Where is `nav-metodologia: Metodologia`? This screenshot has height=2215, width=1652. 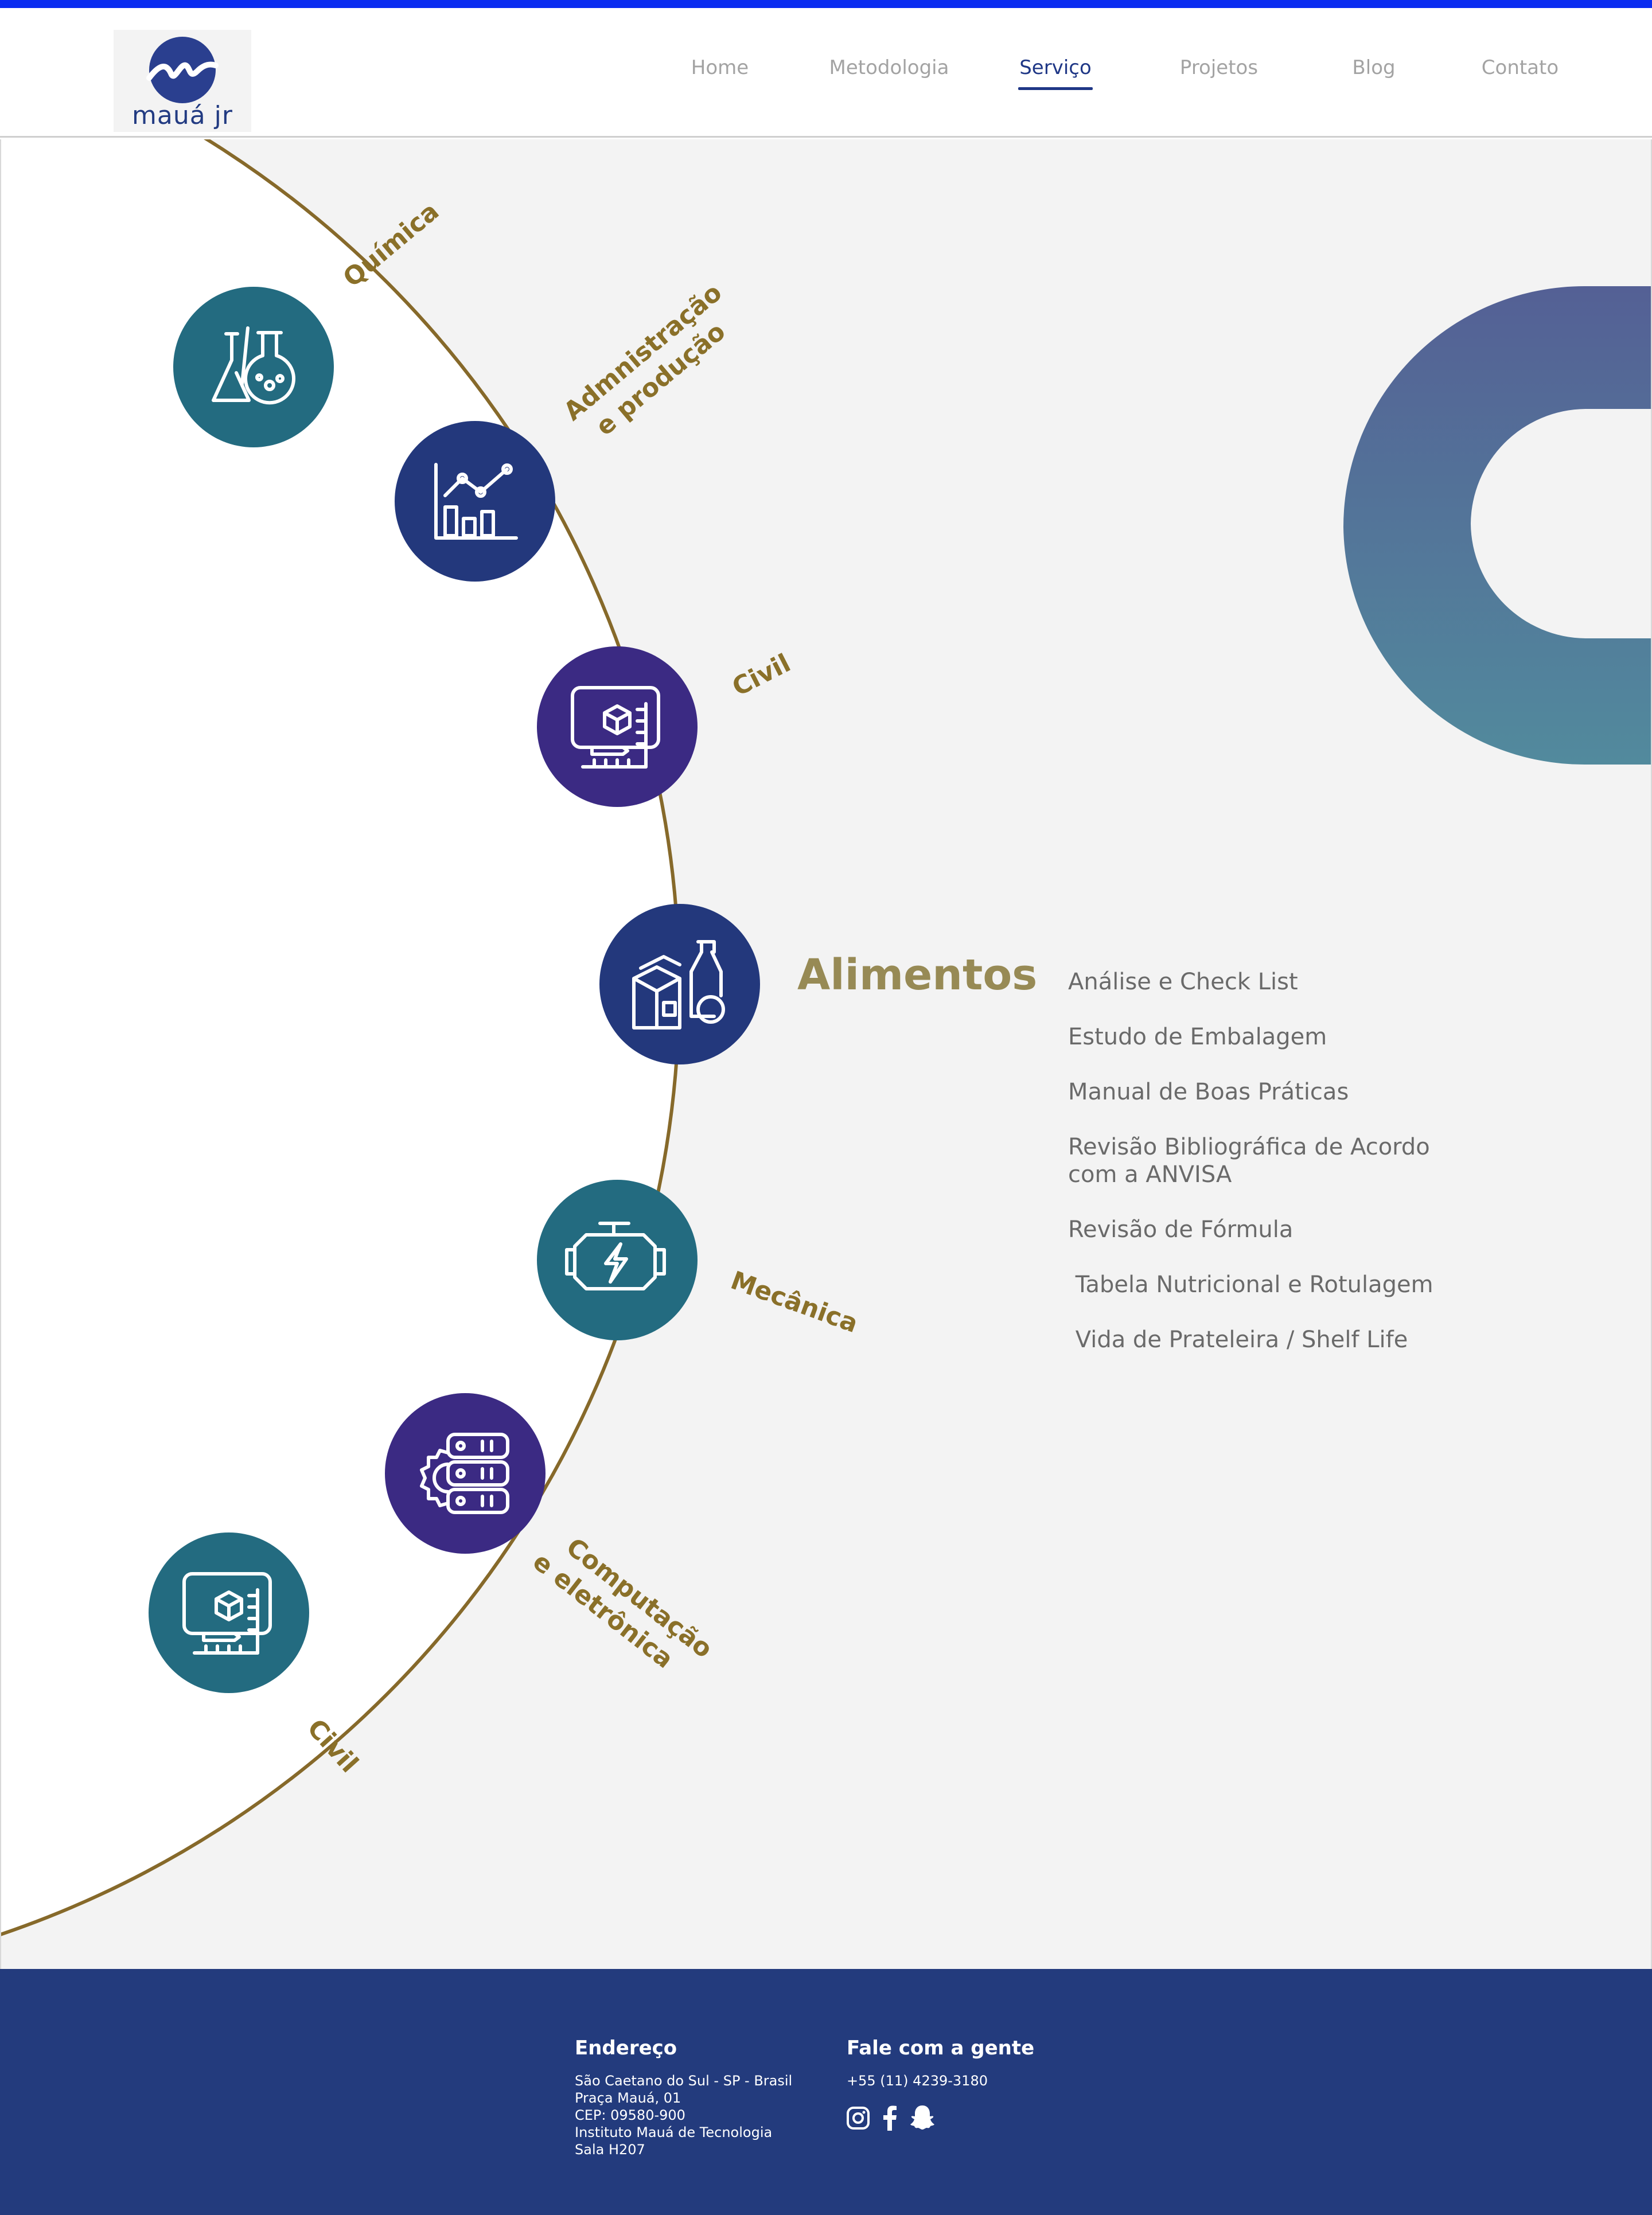 nav-metodologia: Metodologia is located at coordinates (889, 73).